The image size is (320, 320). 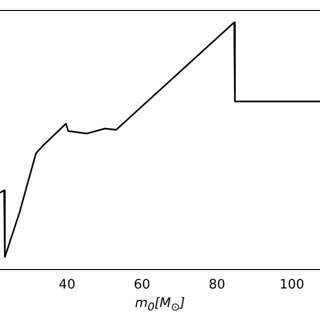 What do you see at coordinates (142, 285) in the screenshot?
I see `x-tick-label: 60` at bounding box center [142, 285].